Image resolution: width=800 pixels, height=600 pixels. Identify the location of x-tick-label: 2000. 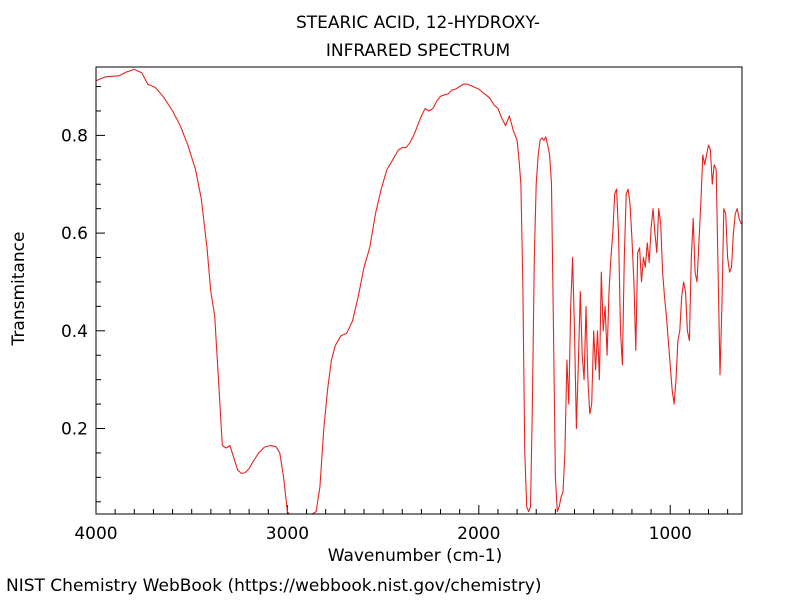
(478, 534).